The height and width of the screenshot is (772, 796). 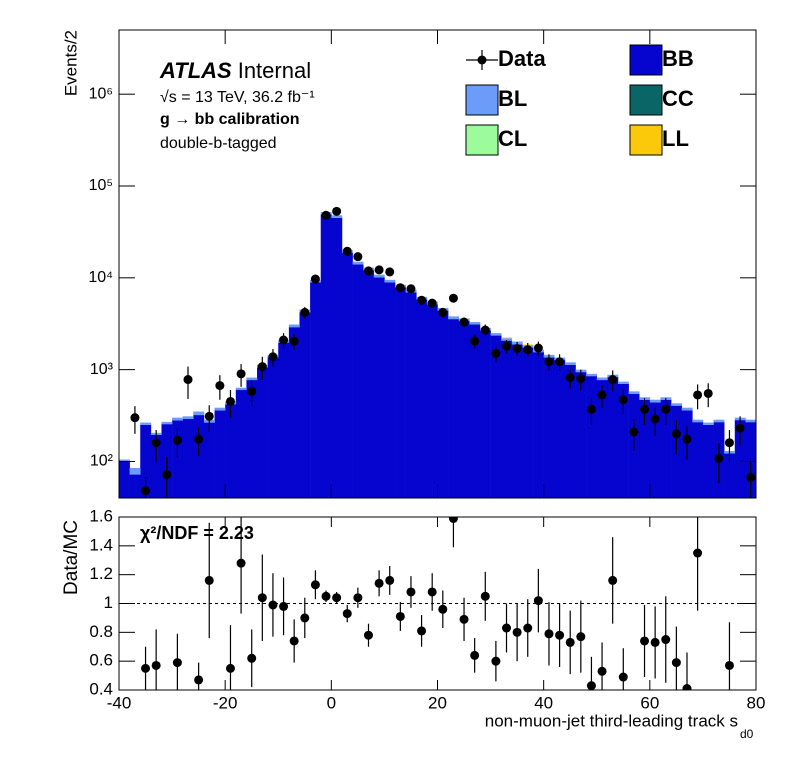 I want to click on y-tick-label: 10⁶, so click(x=101, y=93).